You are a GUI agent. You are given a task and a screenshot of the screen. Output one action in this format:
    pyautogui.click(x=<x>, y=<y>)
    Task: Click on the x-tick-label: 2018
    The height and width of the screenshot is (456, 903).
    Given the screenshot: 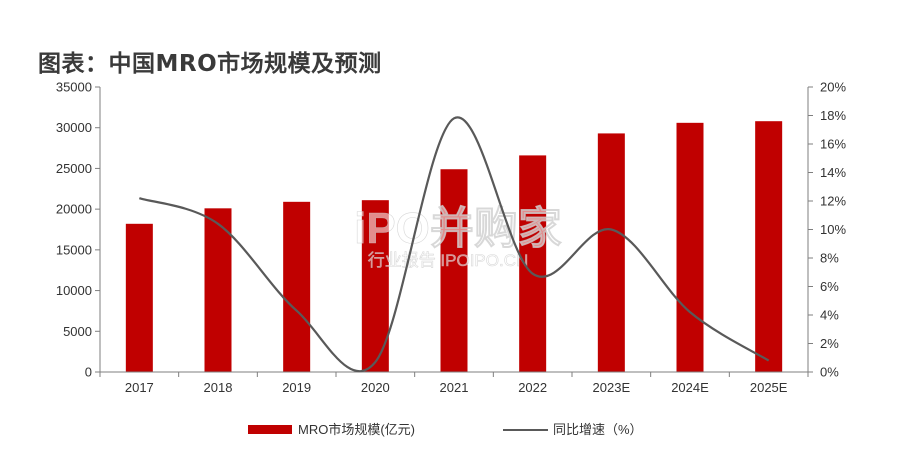 What is the action you would take?
    pyautogui.click(x=218, y=387)
    